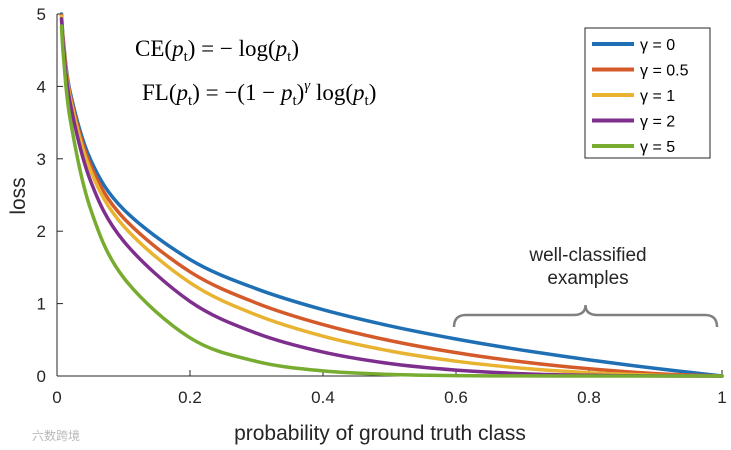  I want to click on x-tick-label: 0.2, so click(190, 397).